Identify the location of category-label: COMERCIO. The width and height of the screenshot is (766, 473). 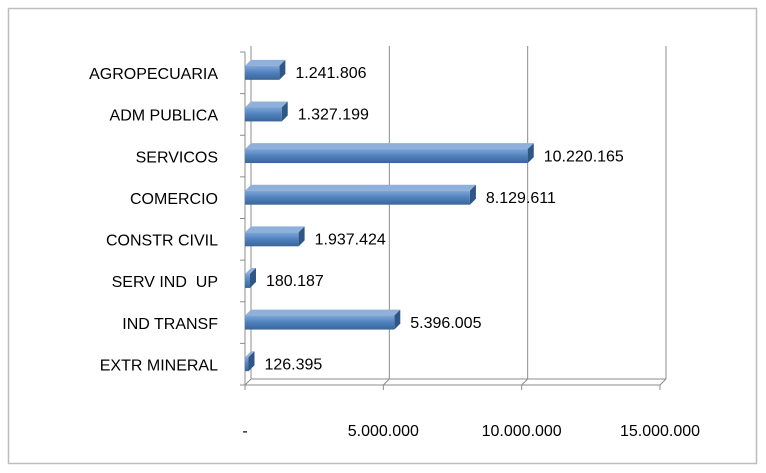
(174, 199).